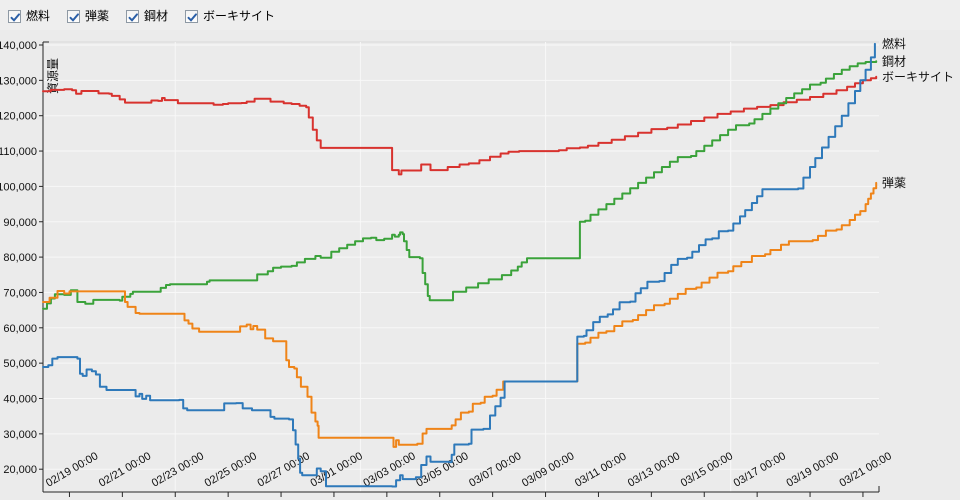  What do you see at coordinates (97, 16) in the screenshot?
I see `legend-label-ammo: 弾薬` at bounding box center [97, 16].